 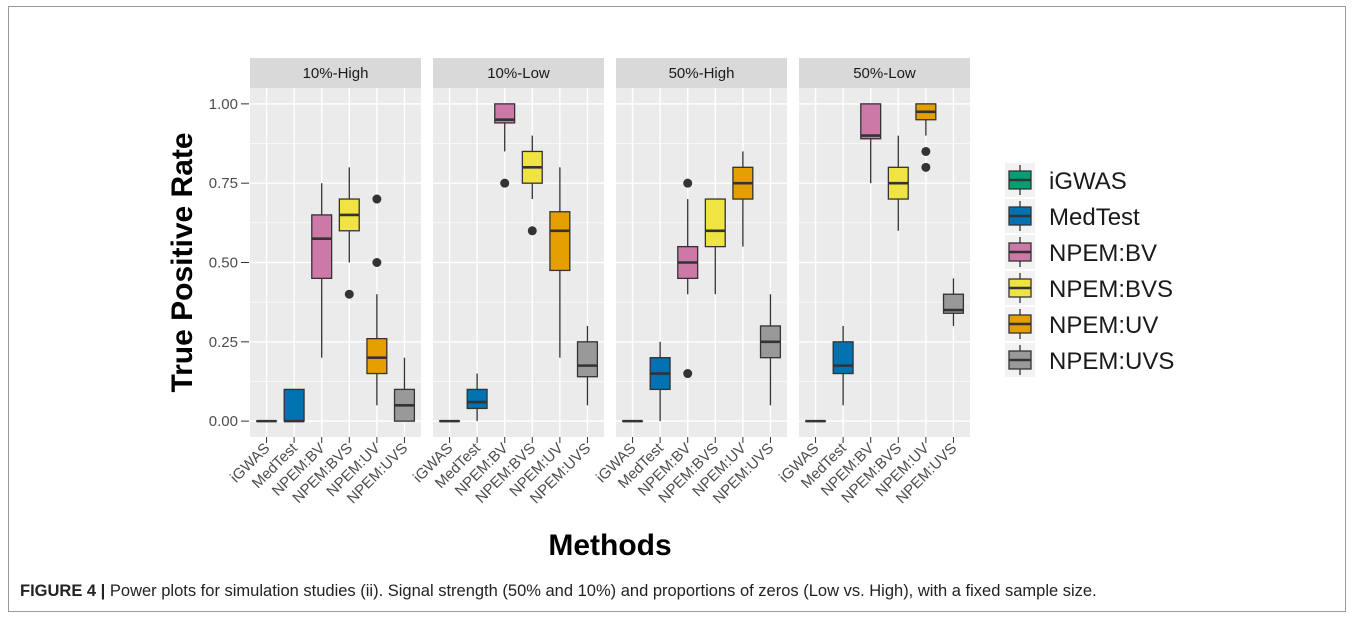 I want to click on legend-label: NPEM:UV, so click(x=1103, y=325).